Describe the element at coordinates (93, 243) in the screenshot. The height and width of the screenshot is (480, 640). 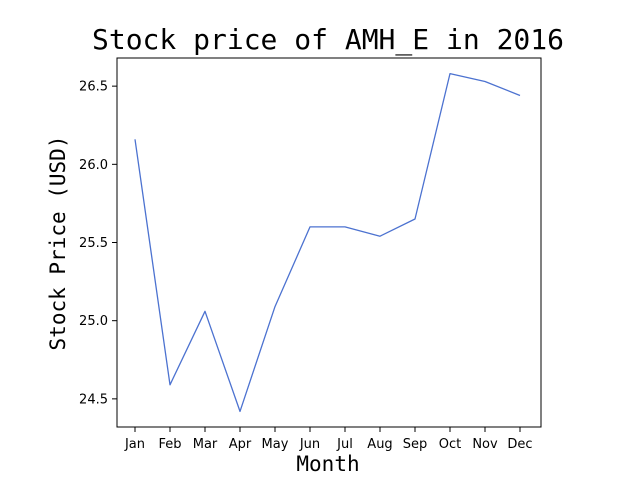
I see `y-tick-label: 25.5` at that location.